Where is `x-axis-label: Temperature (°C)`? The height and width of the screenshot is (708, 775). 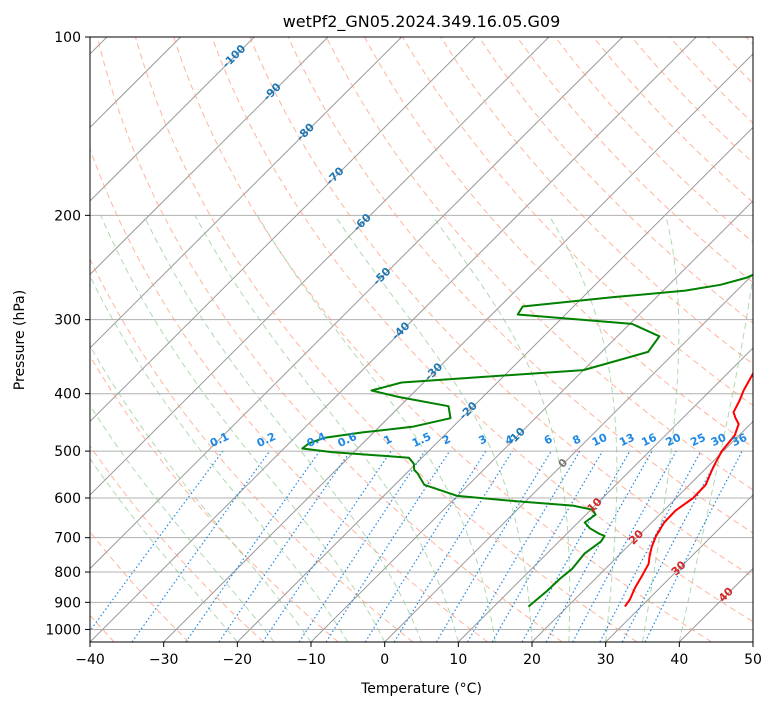 x-axis-label: Temperature (°C) is located at coordinates (421, 689).